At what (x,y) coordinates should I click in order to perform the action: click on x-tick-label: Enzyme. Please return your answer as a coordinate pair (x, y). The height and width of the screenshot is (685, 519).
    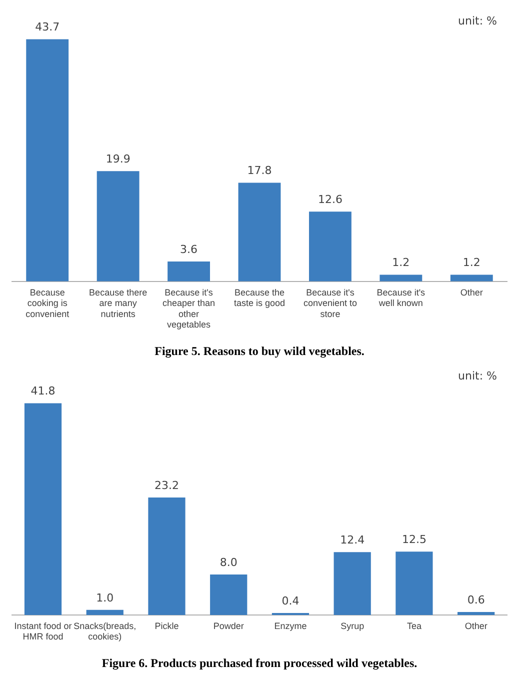
    Looking at the image, I should click on (290, 625).